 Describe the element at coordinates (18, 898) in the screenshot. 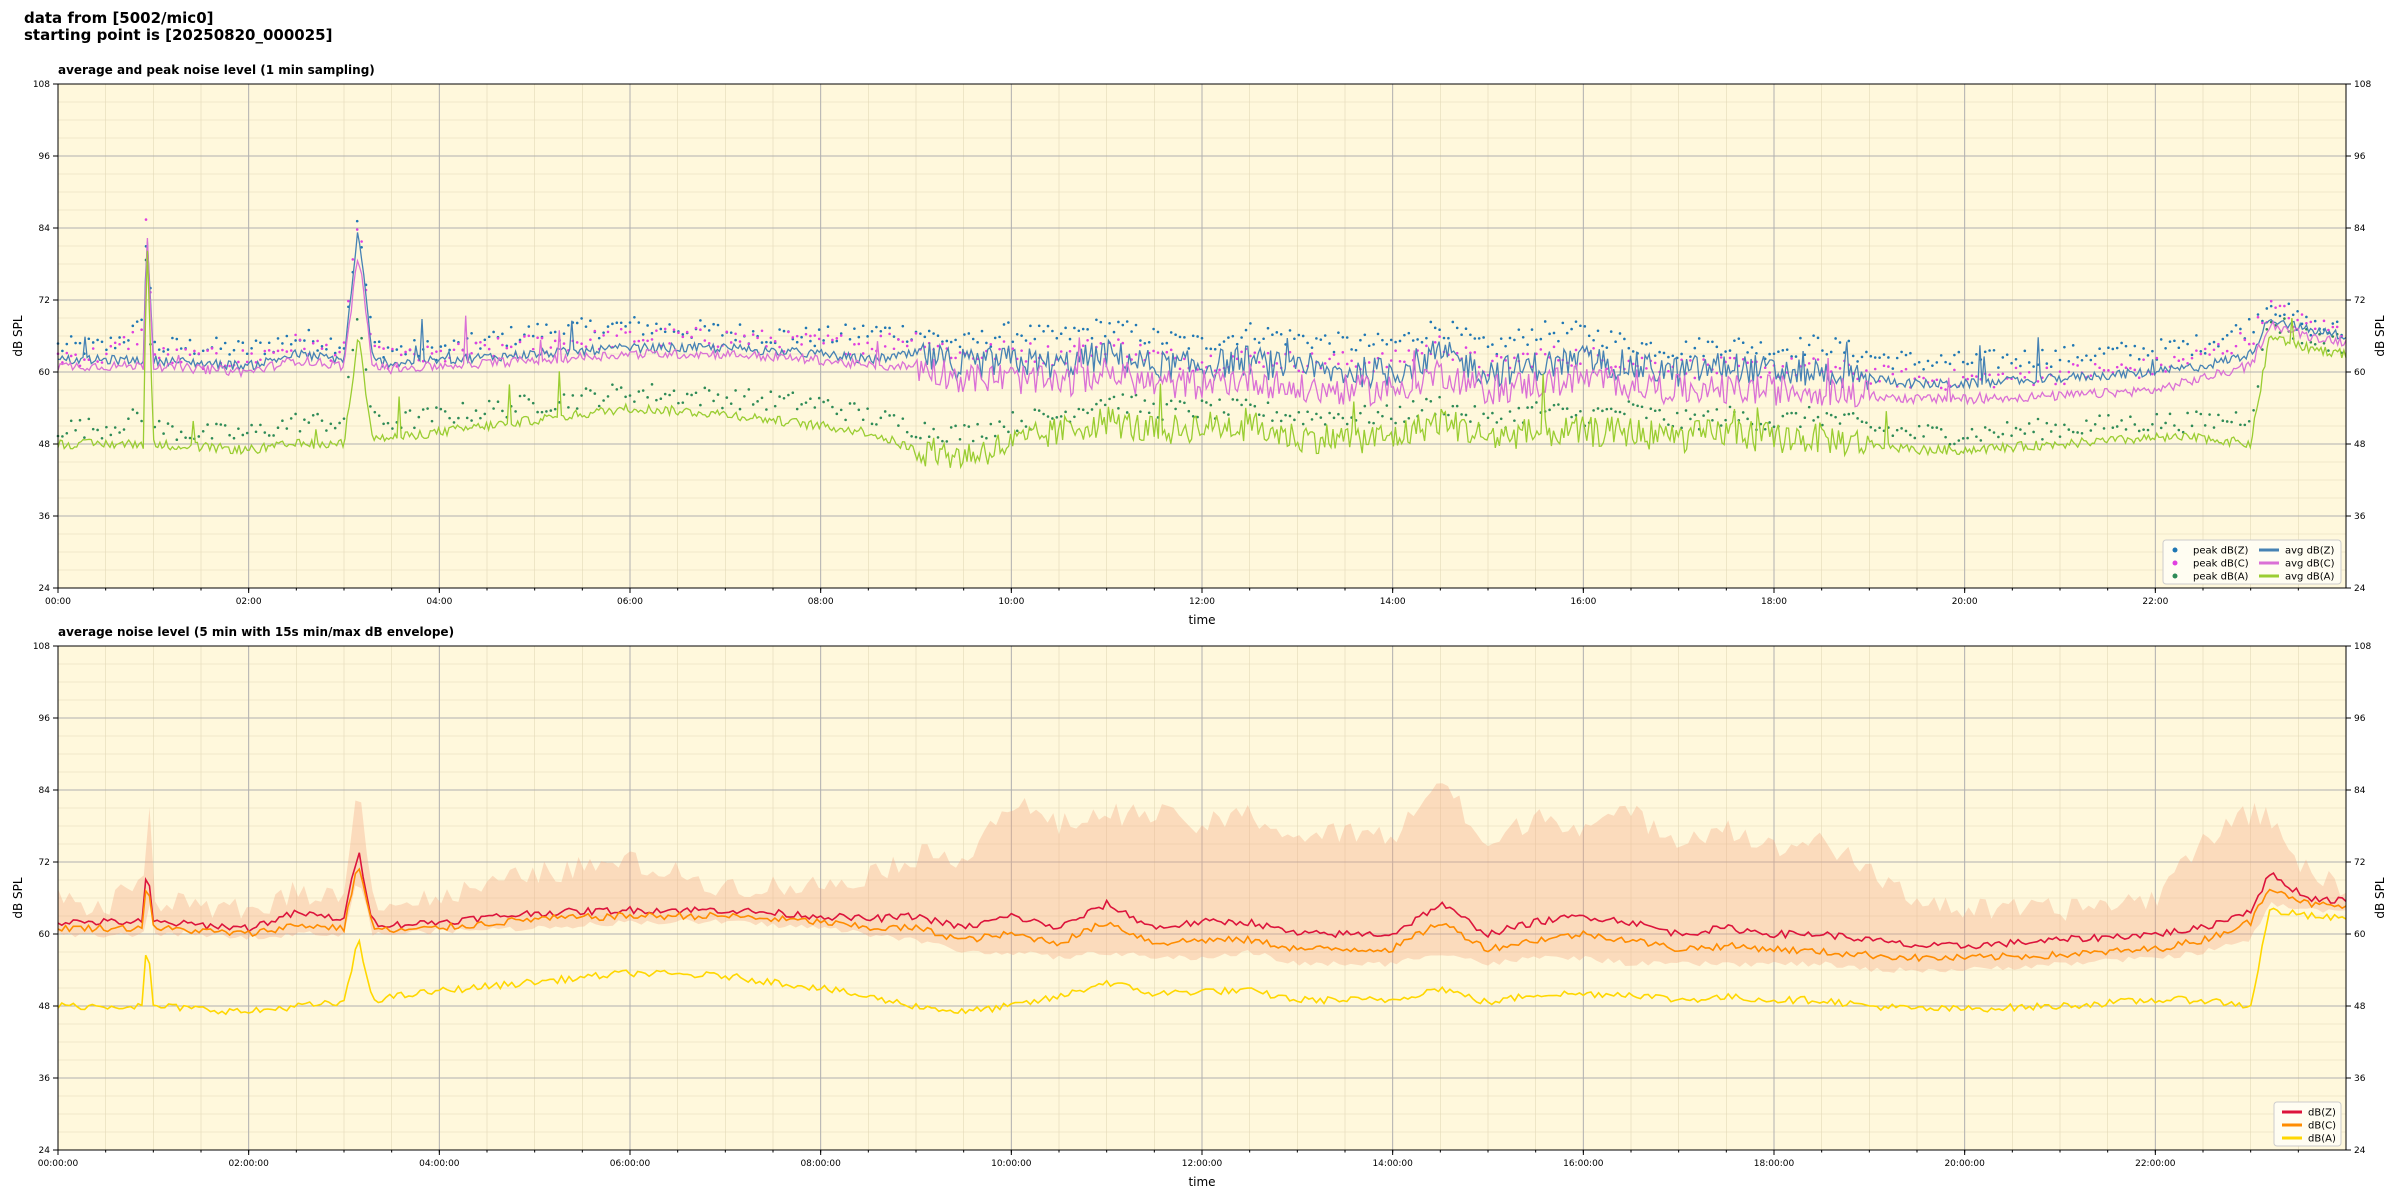

I see `y-axis-label-left: dB SPL` at that location.